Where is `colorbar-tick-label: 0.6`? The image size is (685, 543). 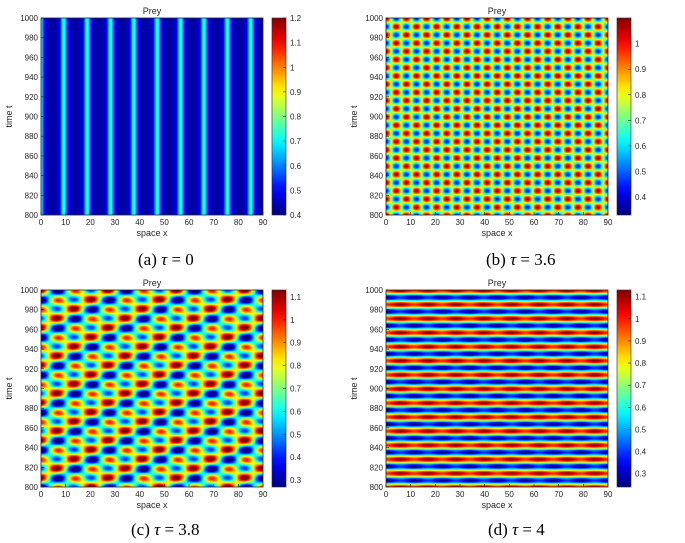 colorbar-tick-label: 0.6 is located at coordinates (296, 411).